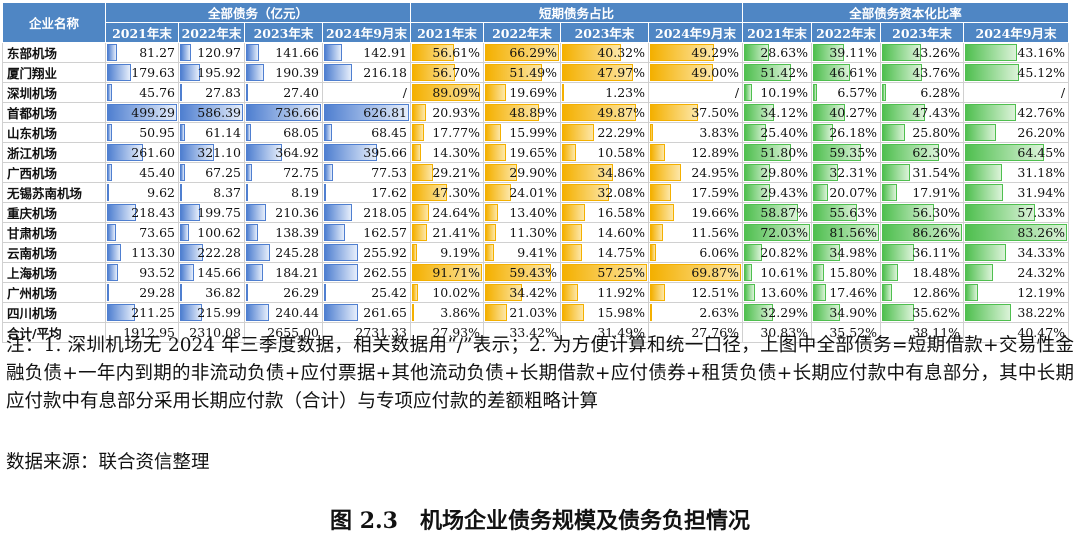  What do you see at coordinates (297, 152) in the screenshot?
I see `cell-value: 364.92` at bounding box center [297, 152].